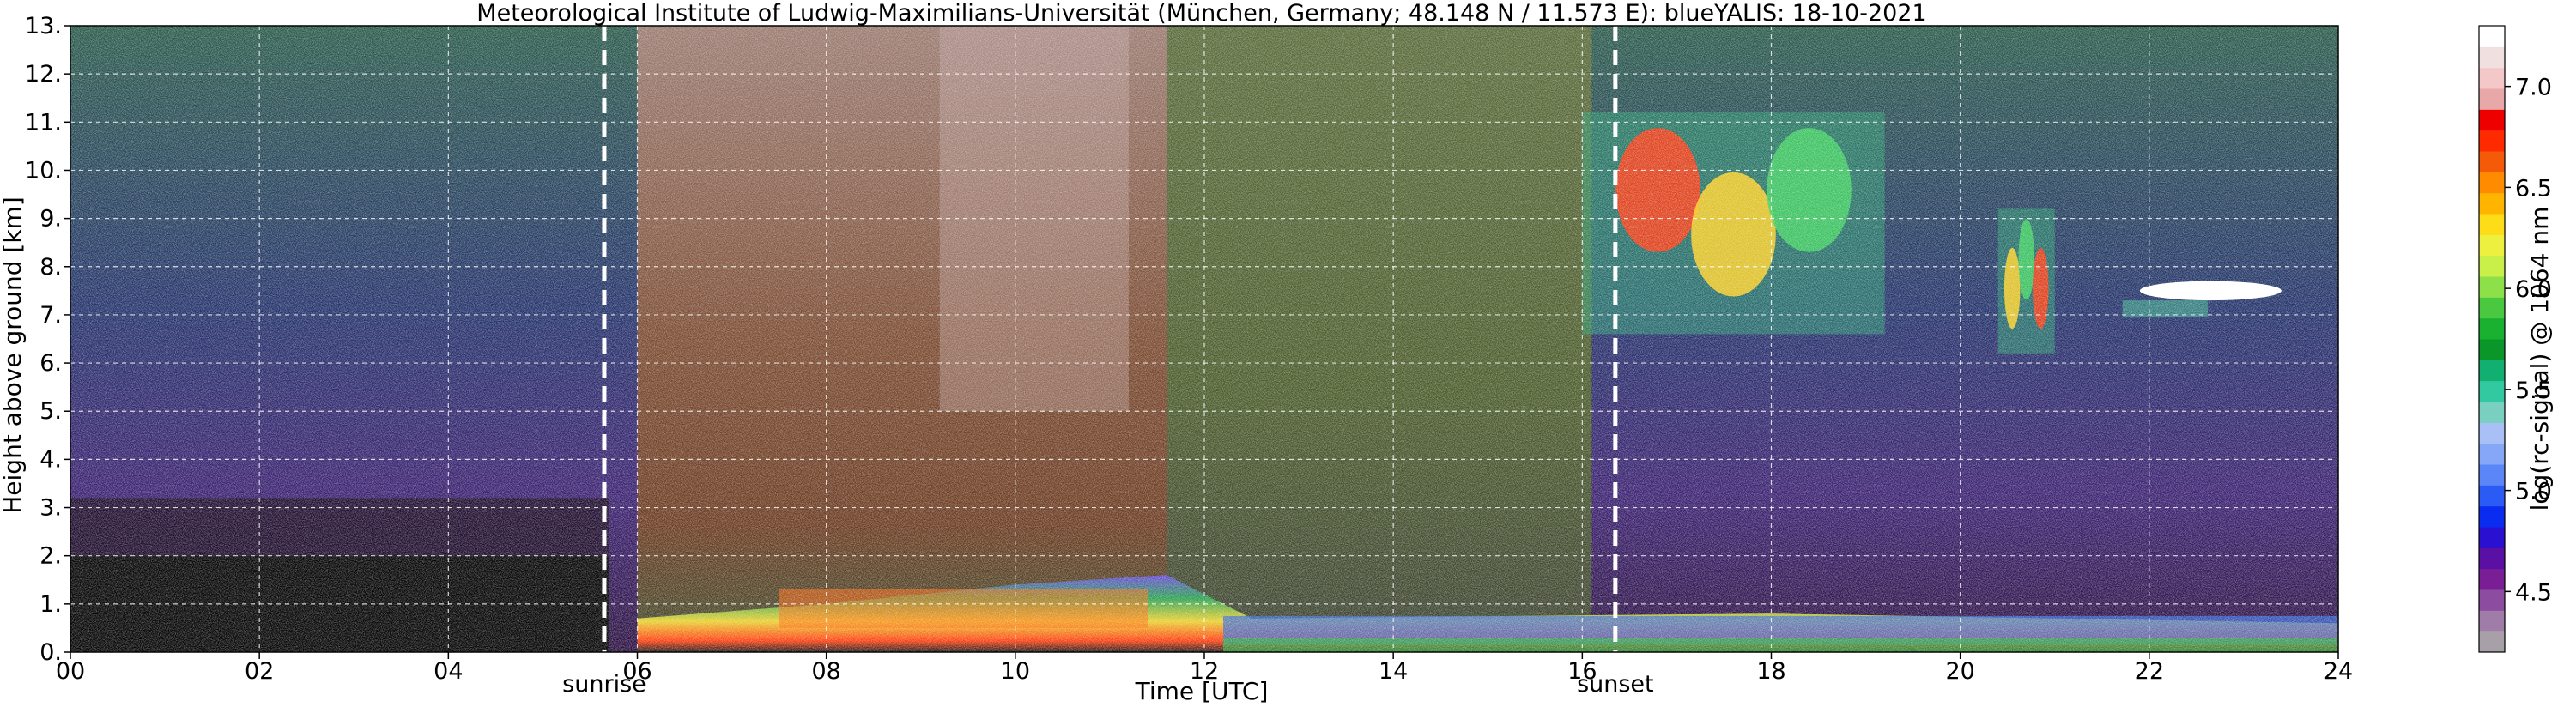  What do you see at coordinates (50, 363) in the screenshot?
I see `y-tick-label: 6.` at bounding box center [50, 363].